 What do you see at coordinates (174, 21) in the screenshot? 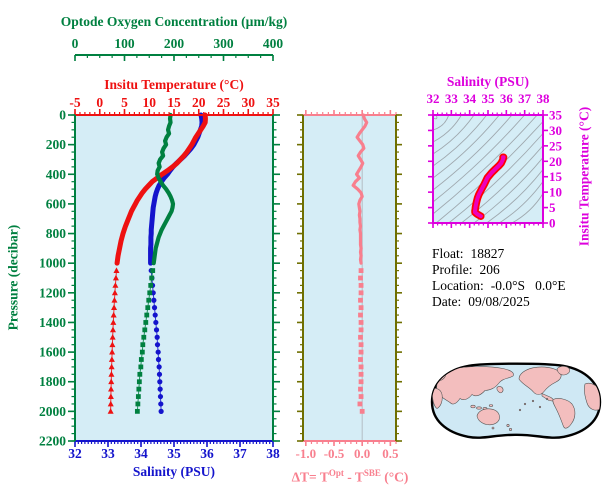
I see `oxygen-axis-title: Optode Oxygen Concentration (µm/kg)` at bounding box center [174, 21].